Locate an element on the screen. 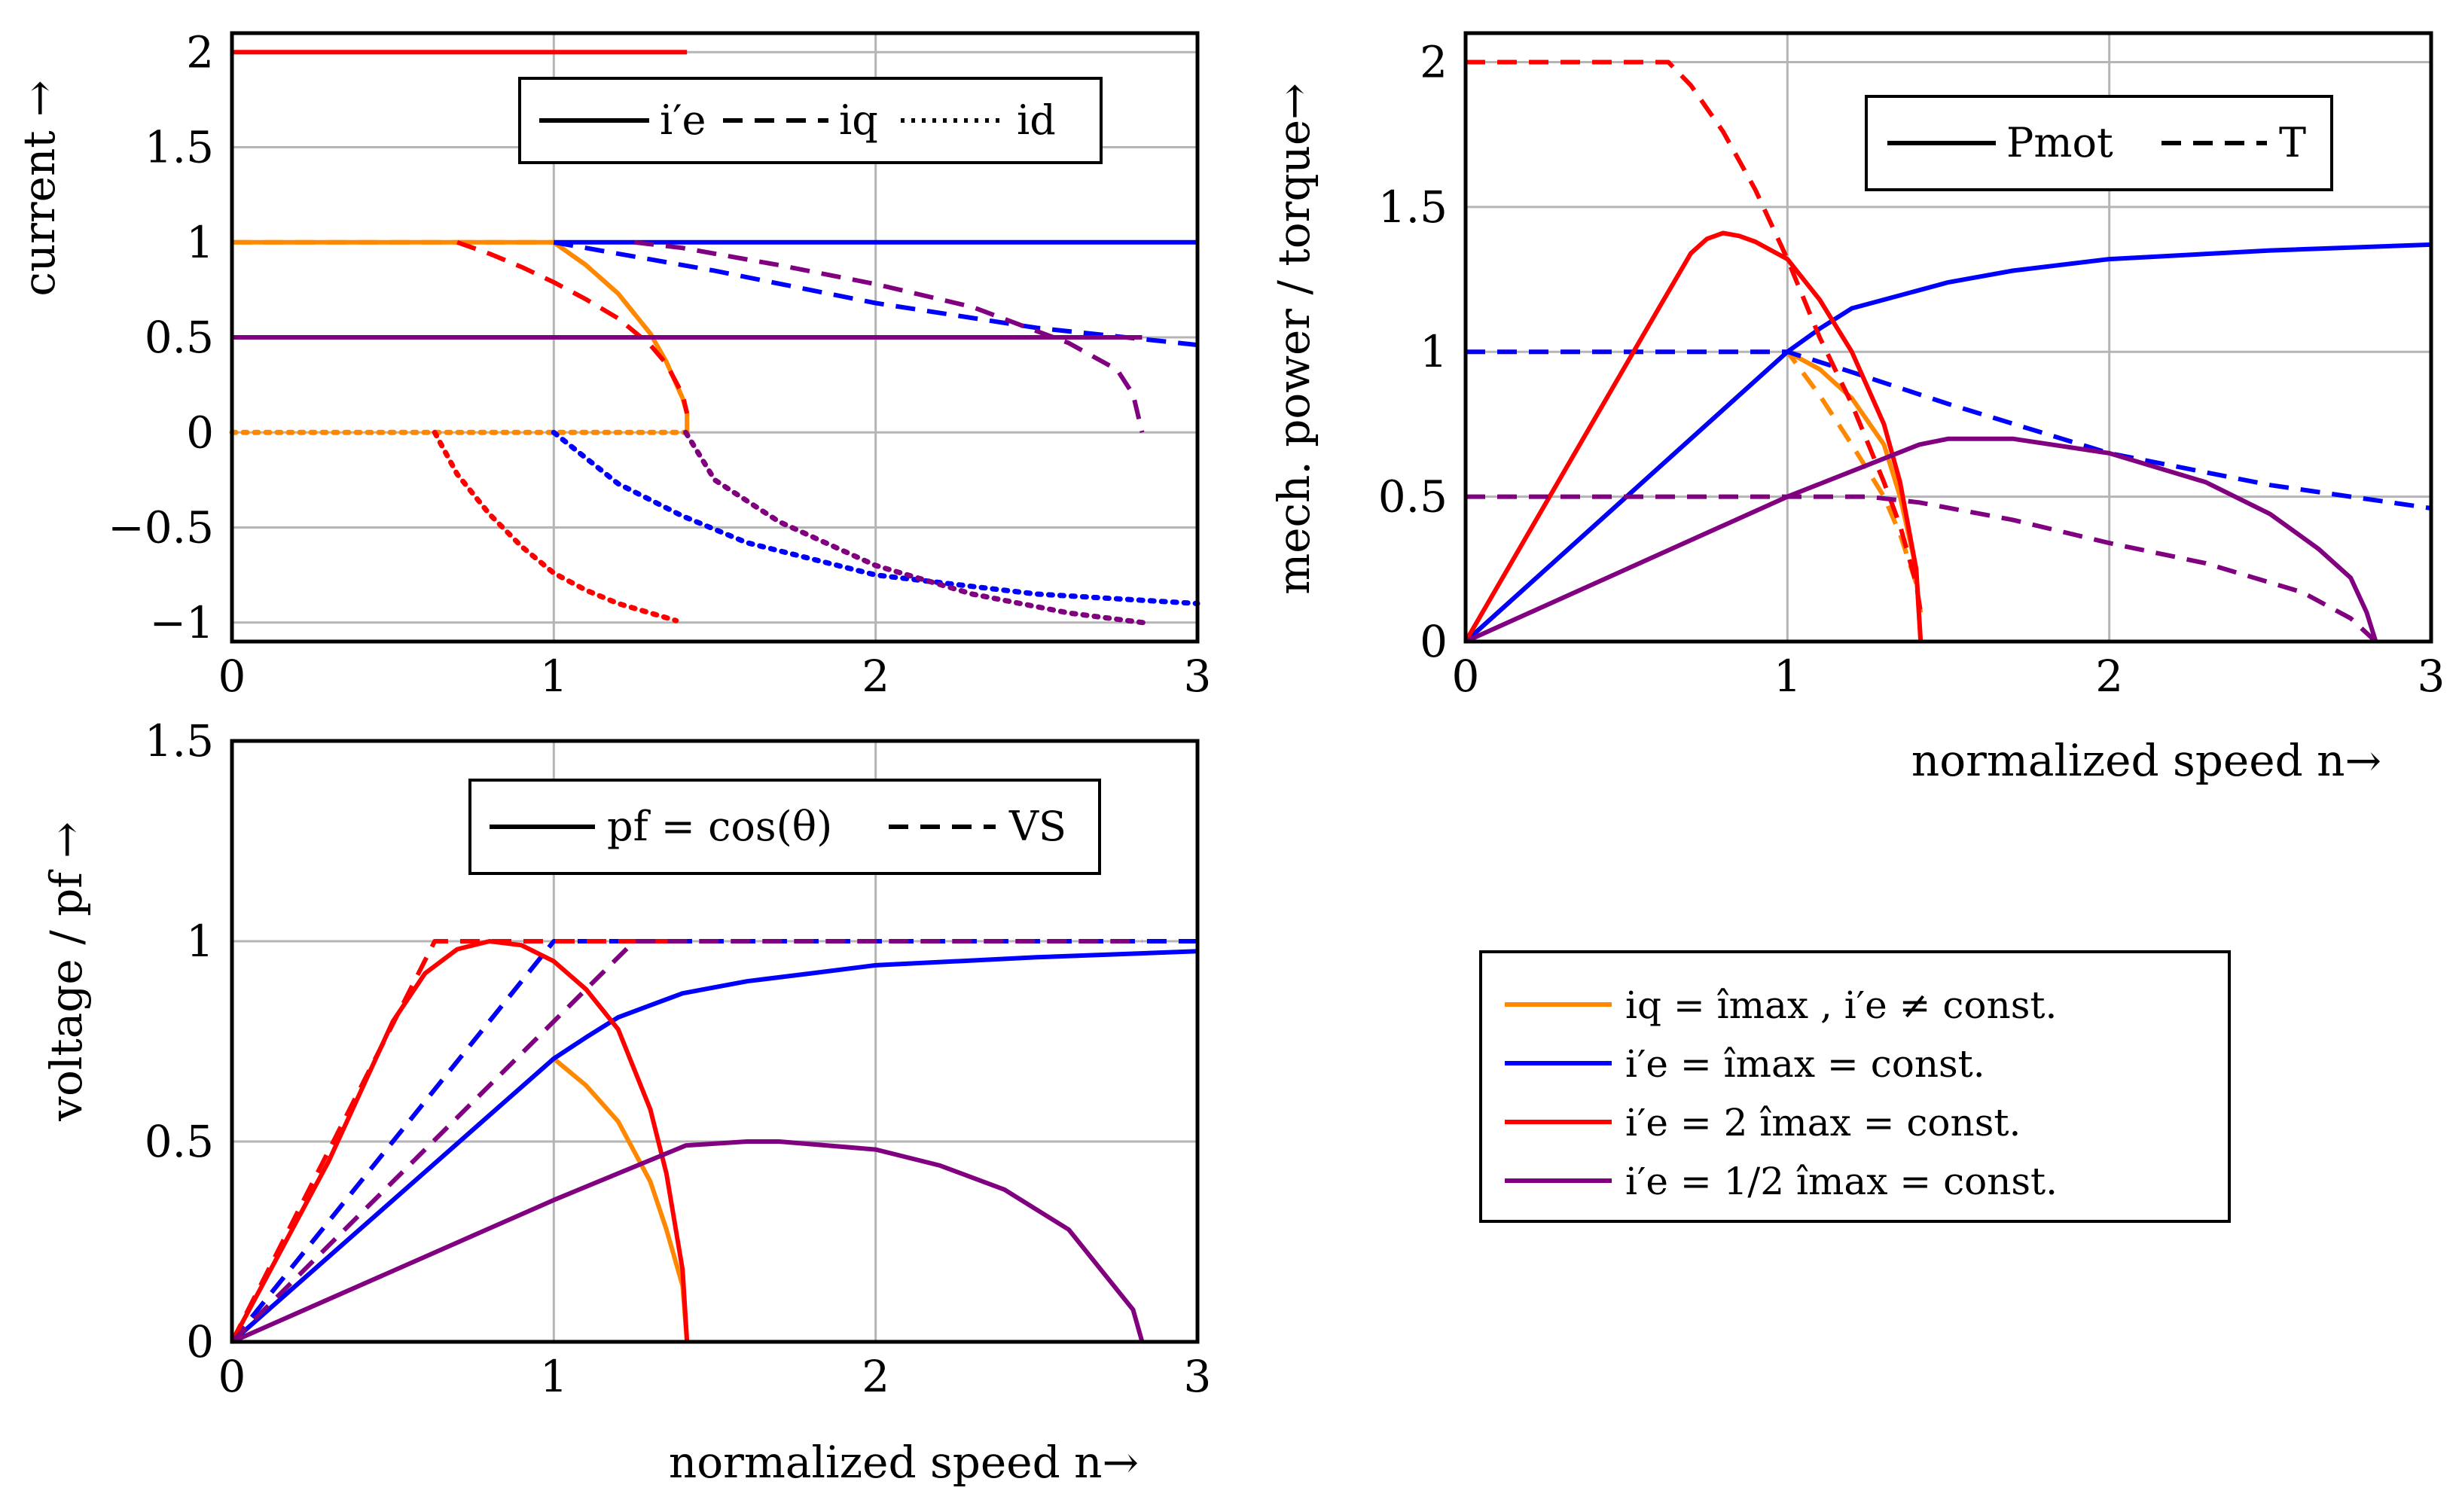  current-legend-label-id: id is located at coordinates (1036, 120).